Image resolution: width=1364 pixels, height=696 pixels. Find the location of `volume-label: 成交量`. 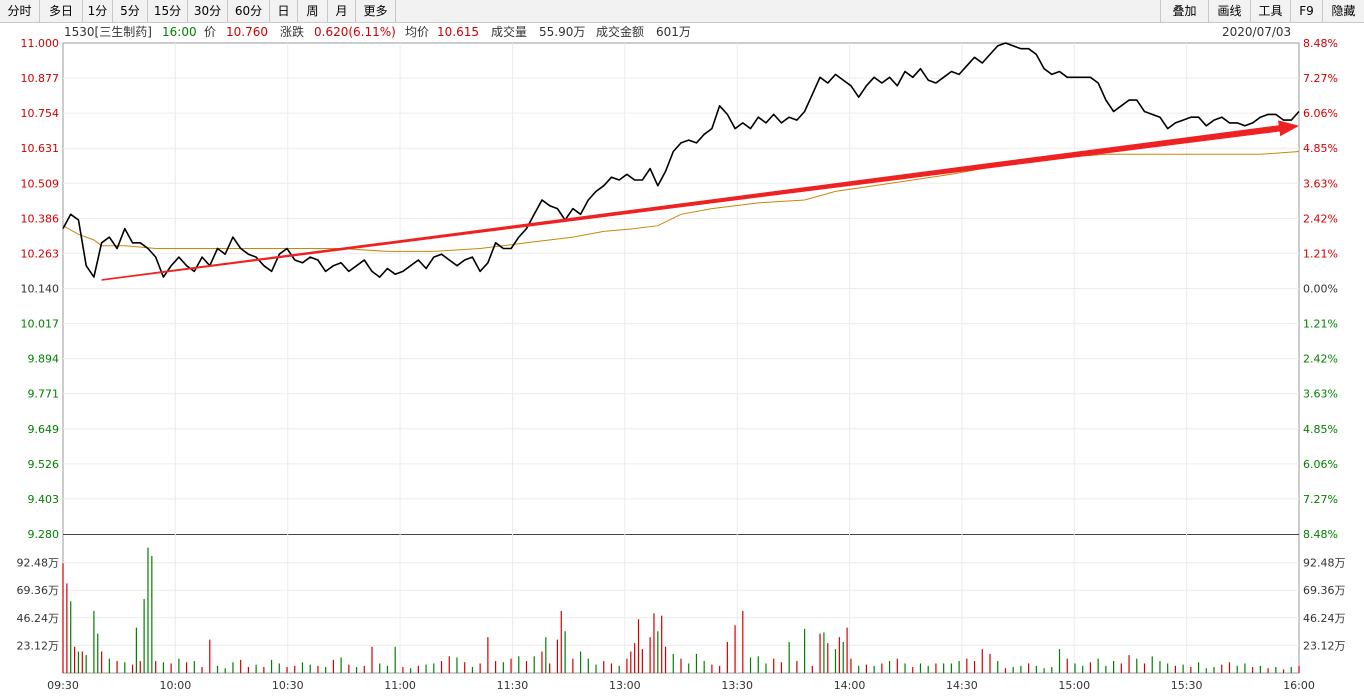

volume-label: 成交量 is located at coordinates (509, 32).